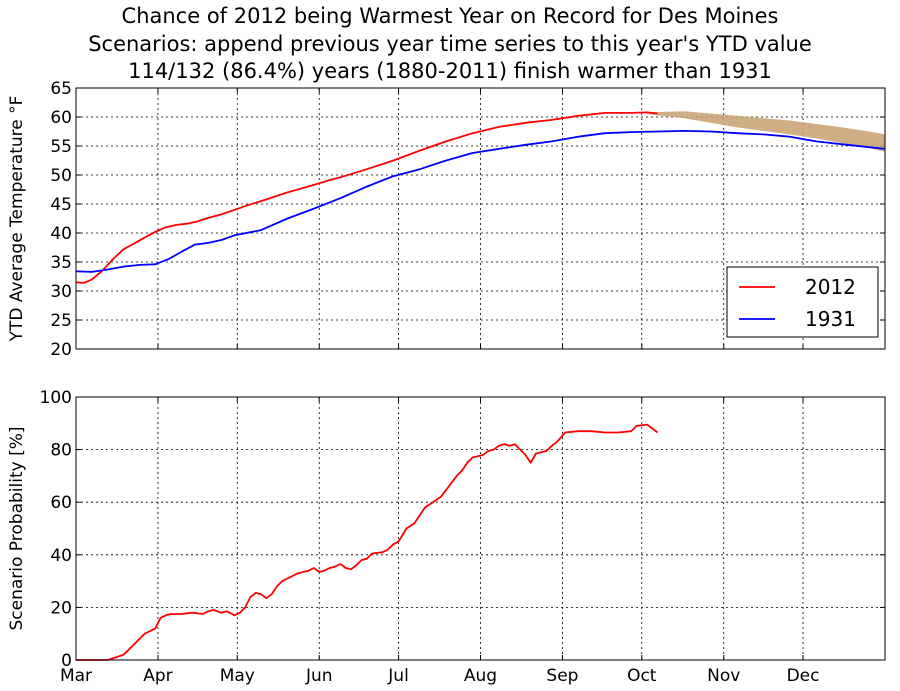 The height and width of the screenshot is (691, 900). What do you see at coordinates (723, 676) in the screenshot?
I see `x-tick-label: Nov` at bounding box center [723, 676].